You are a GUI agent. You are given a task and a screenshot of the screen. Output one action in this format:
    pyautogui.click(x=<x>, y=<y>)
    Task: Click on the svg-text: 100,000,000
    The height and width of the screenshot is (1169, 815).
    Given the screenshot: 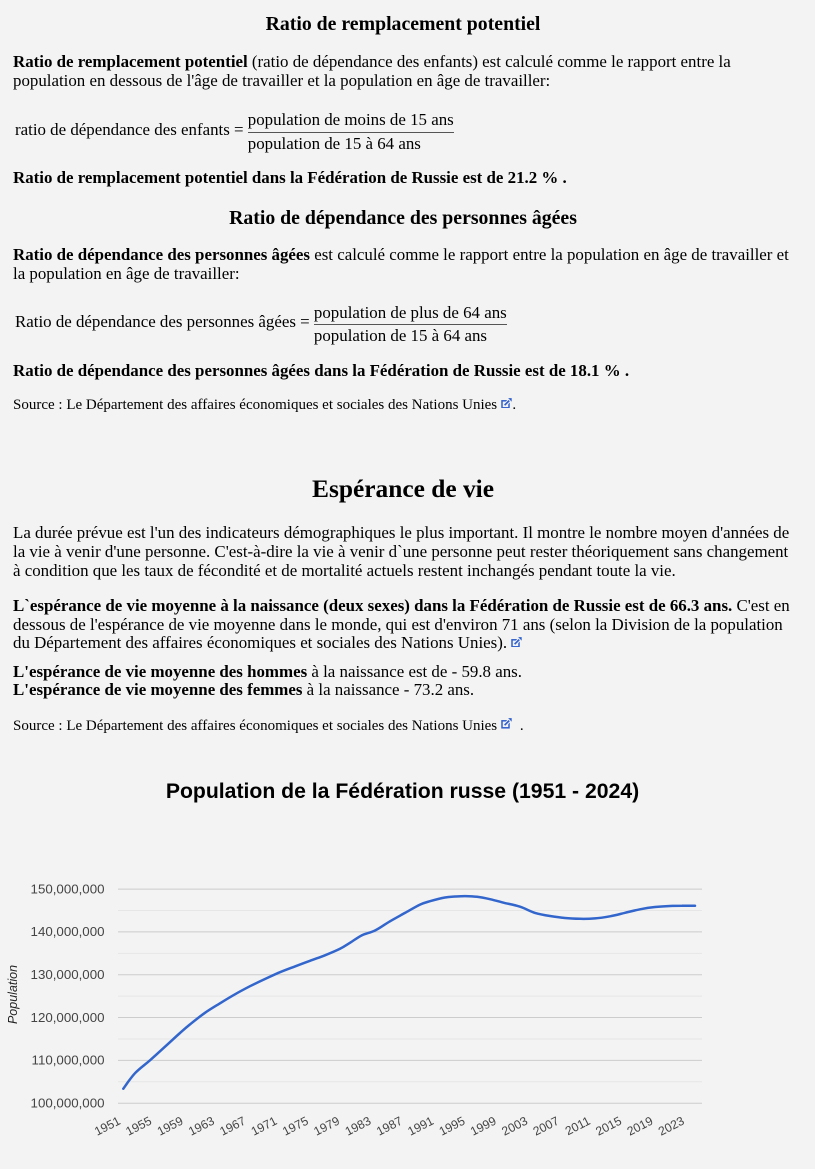 What is the action you would take?
    pyautogui.click(x=68, y=1102)
    